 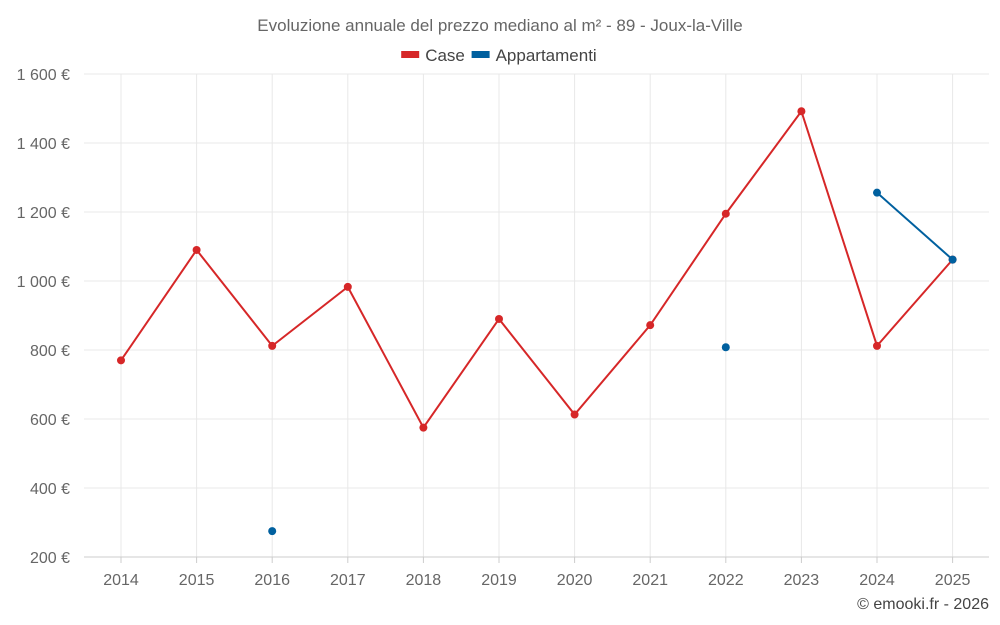 I want to click on legend: Case Appartamenti, so click(x=499, y=55).